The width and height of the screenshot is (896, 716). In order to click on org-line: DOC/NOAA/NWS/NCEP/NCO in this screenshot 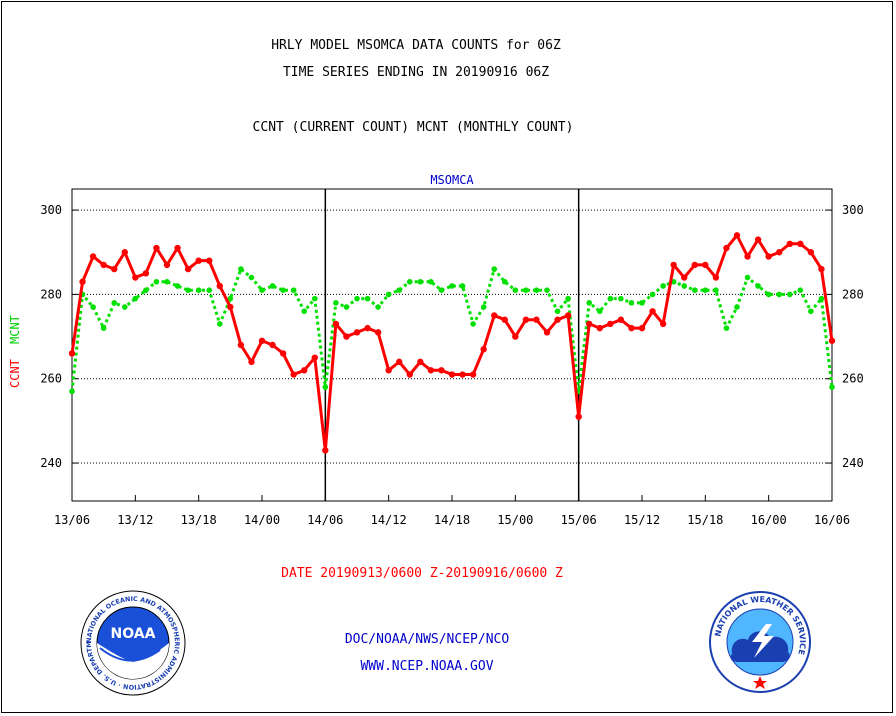, I will do `click(427, 639)`.